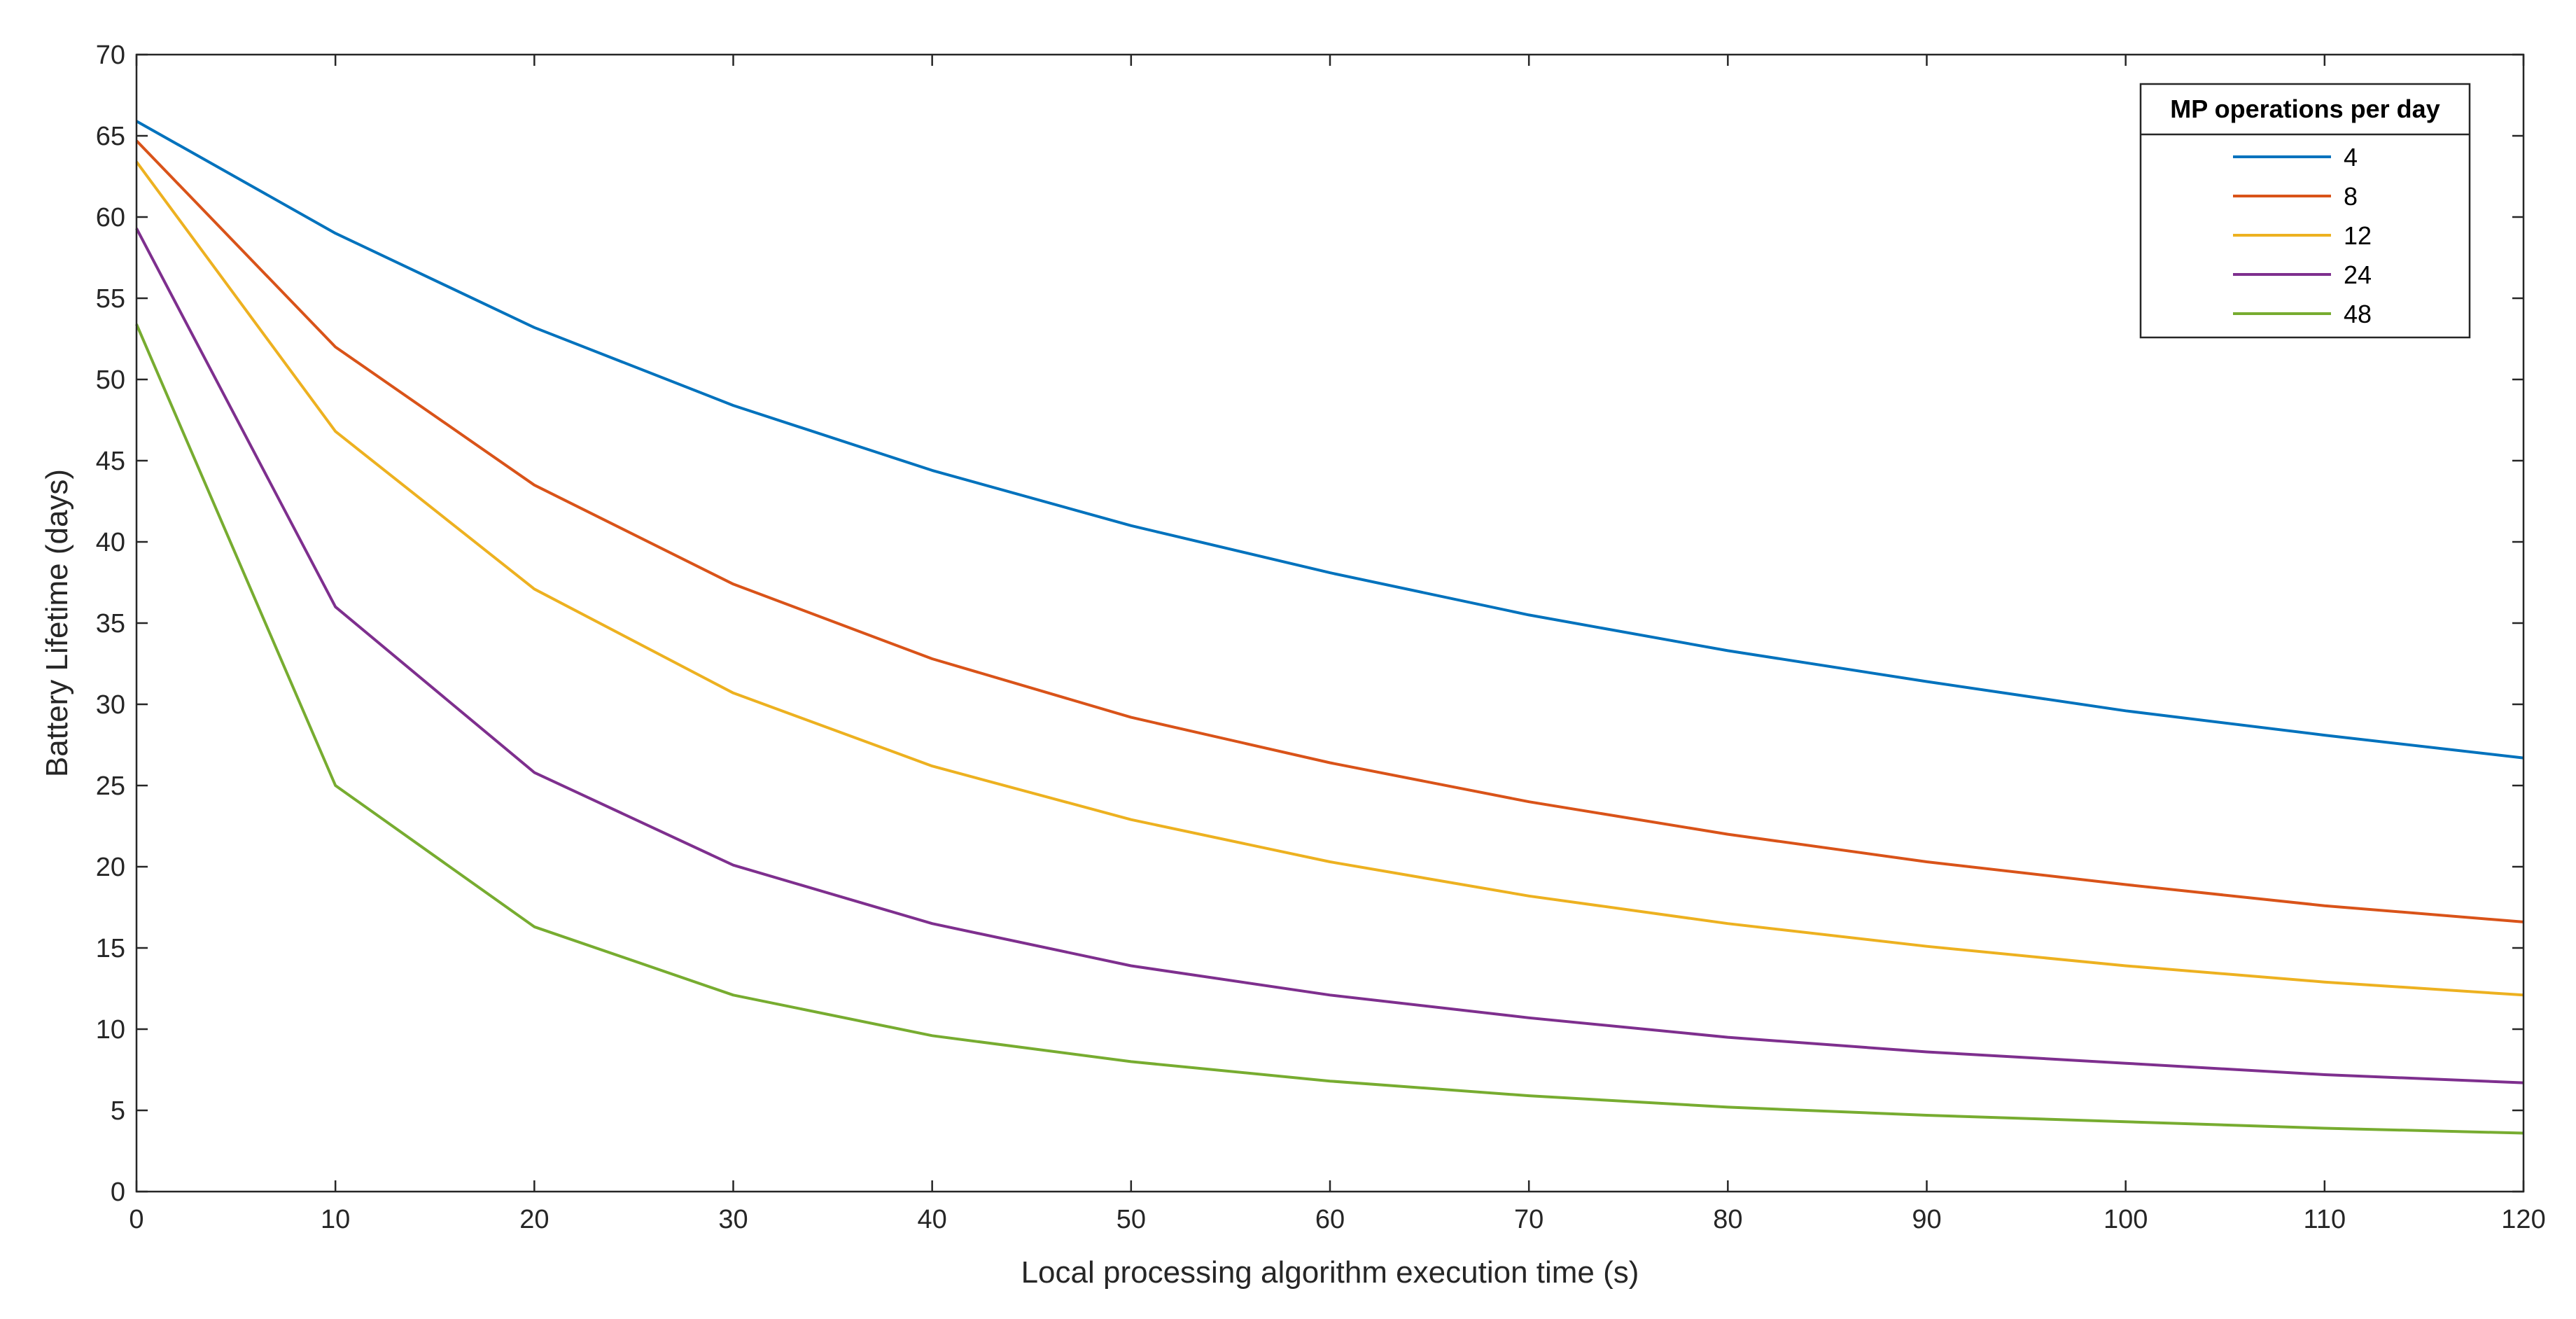  What do you see at coordinates (2126, 1219) in the screenshot?
I see `x-tick-label: 100` at bounding box center [2126, 1219].